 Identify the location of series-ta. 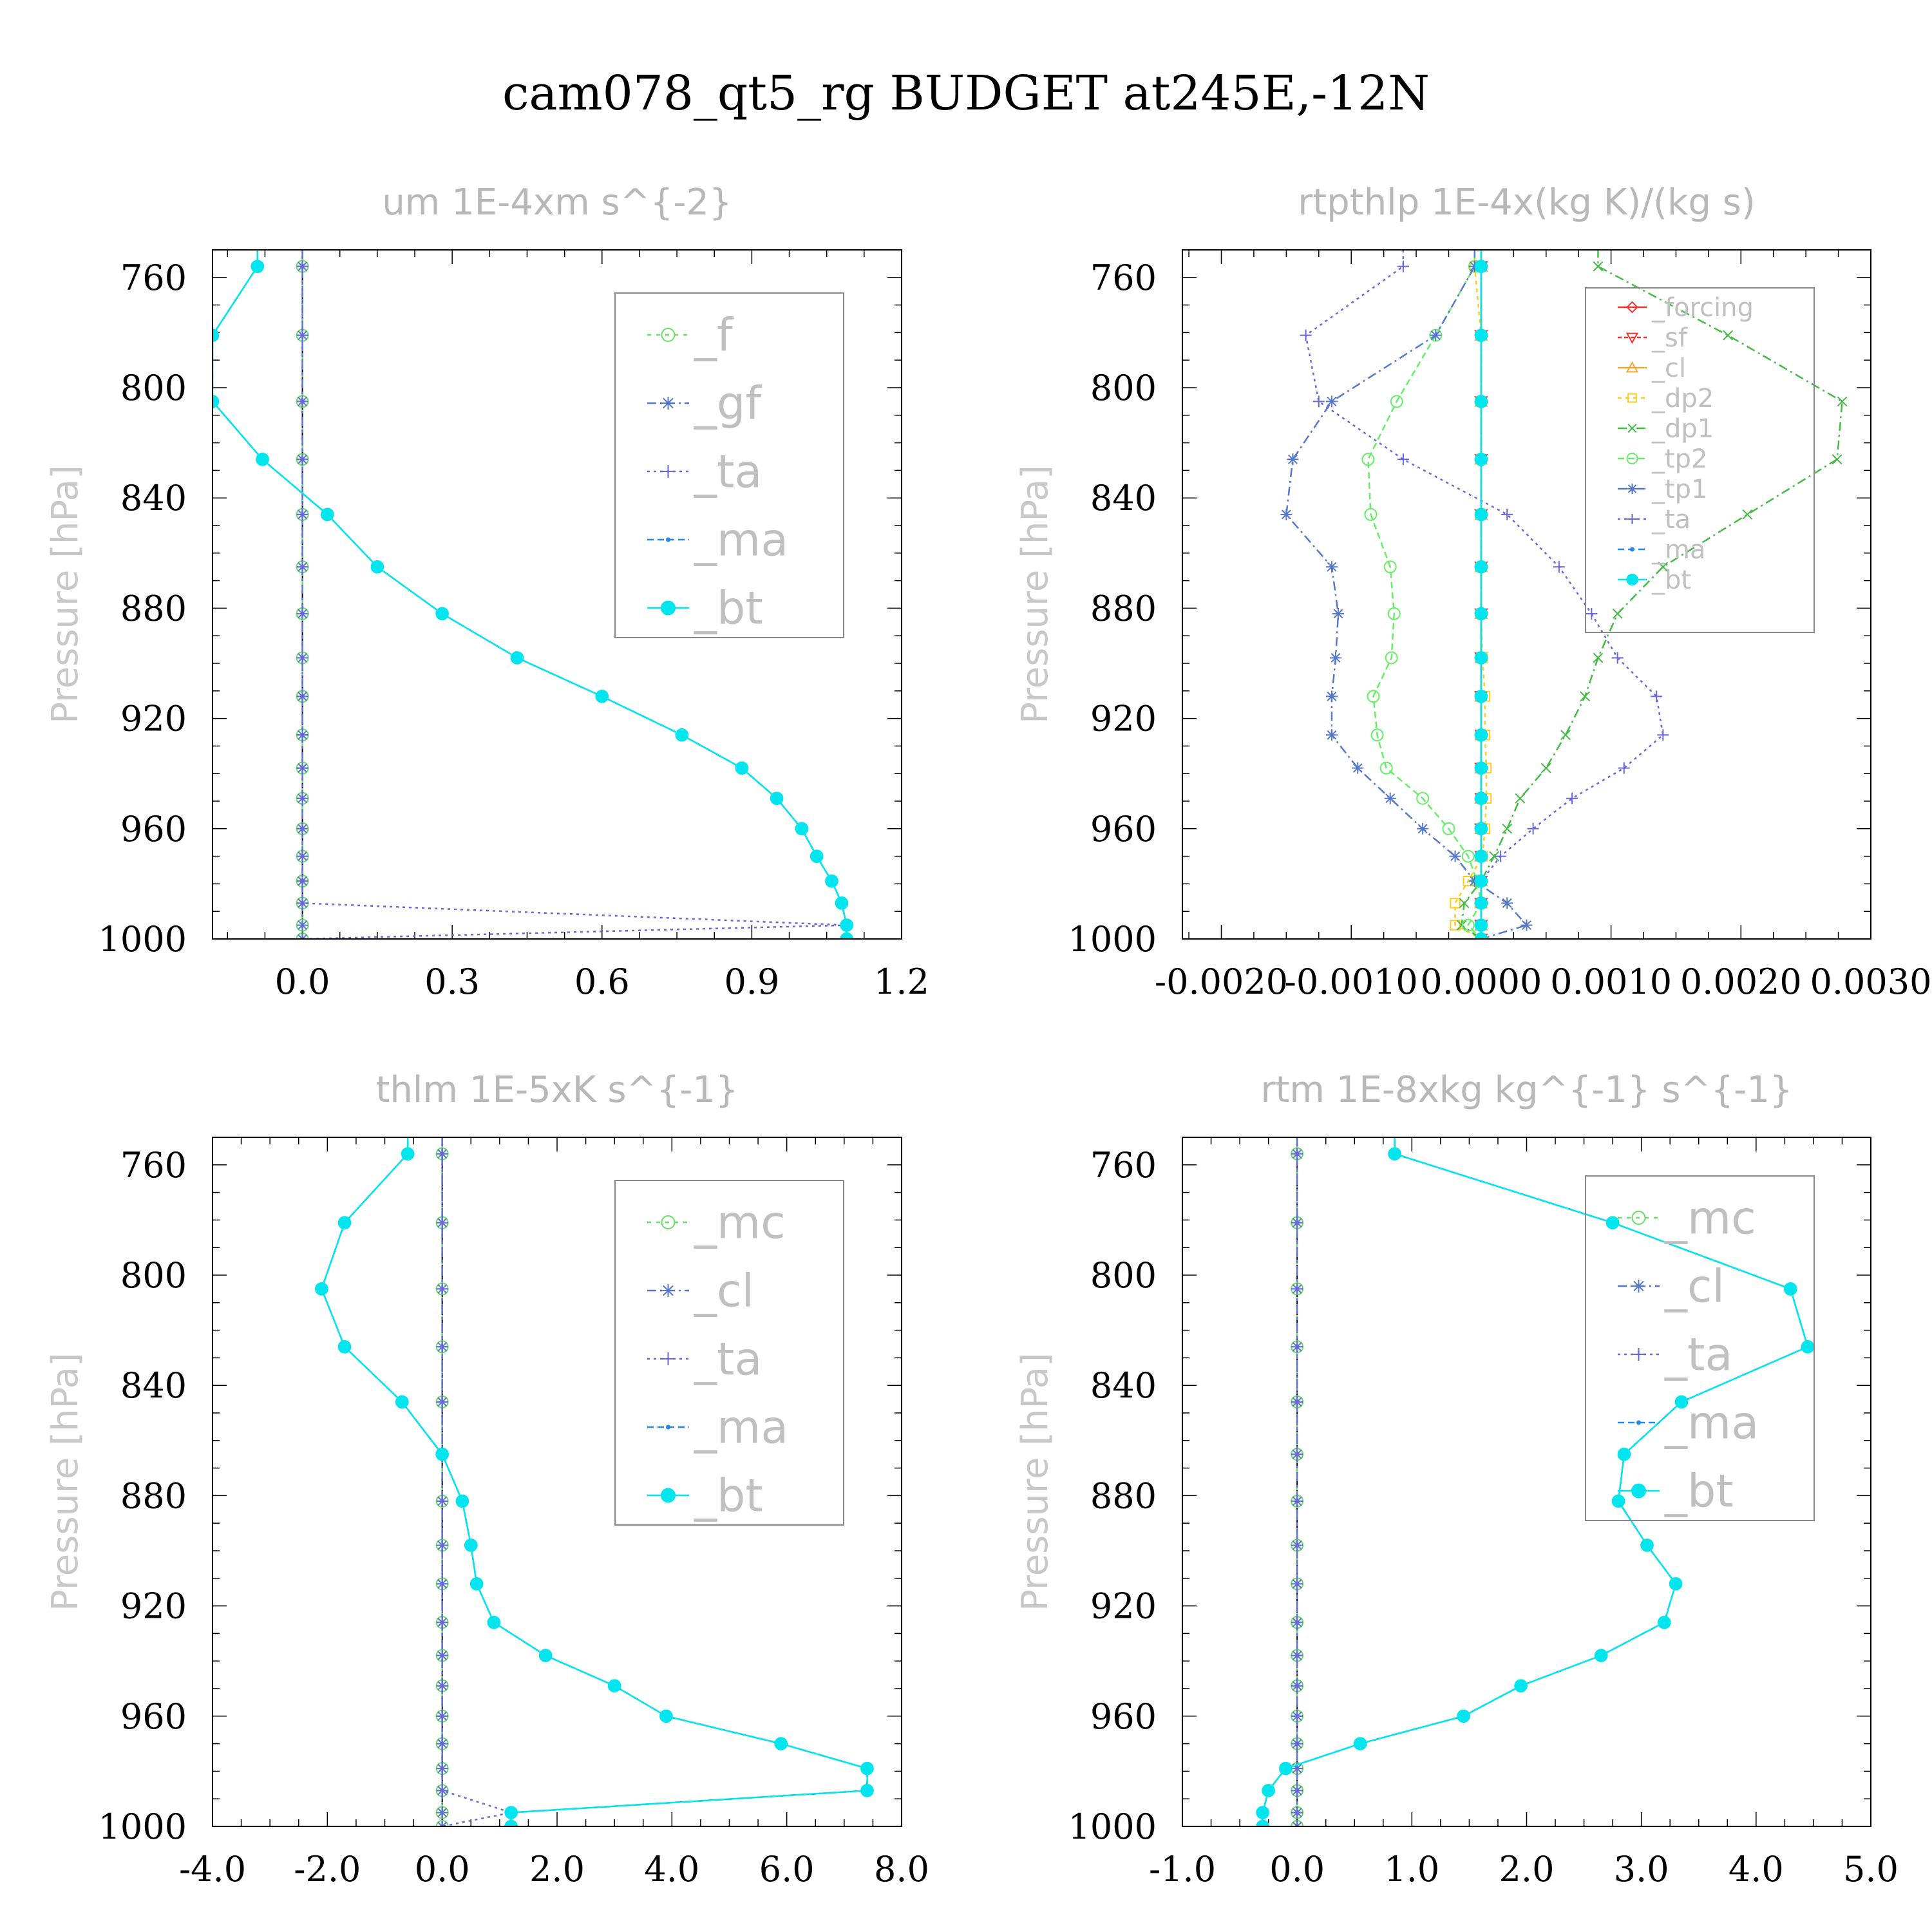
(574, 594).